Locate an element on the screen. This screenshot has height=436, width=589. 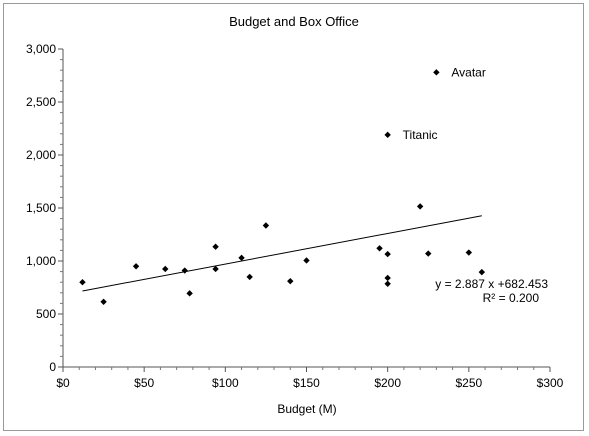
y-tick-label: 3,000 is located at coordinates (41, 49).